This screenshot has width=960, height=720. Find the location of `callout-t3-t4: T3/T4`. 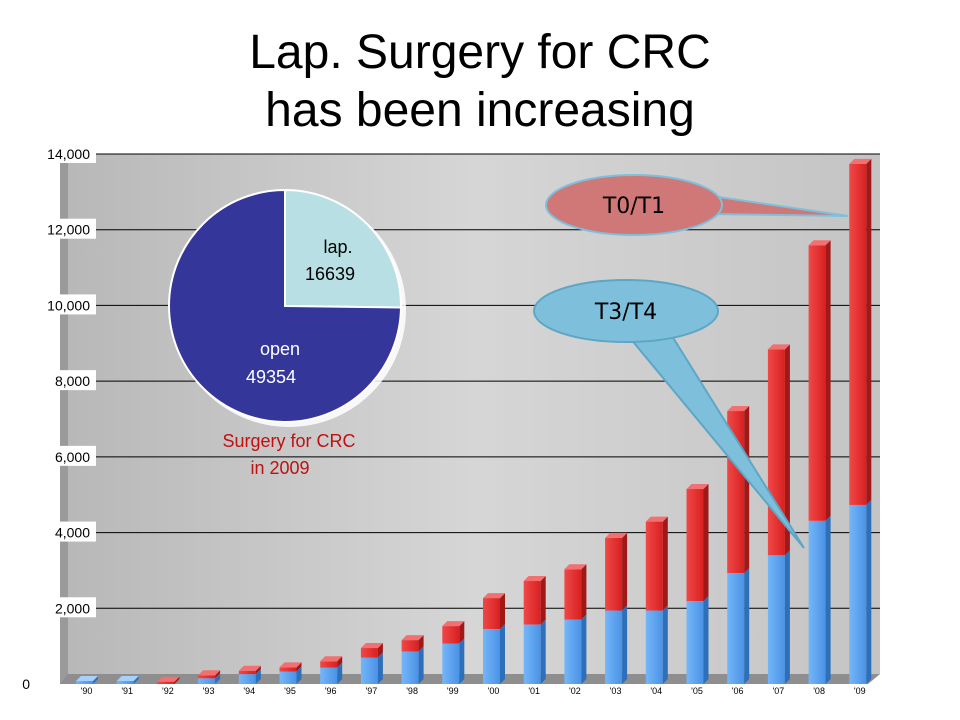

callout-t3-t4: T3/T4 is located at coordinates (669, 414).